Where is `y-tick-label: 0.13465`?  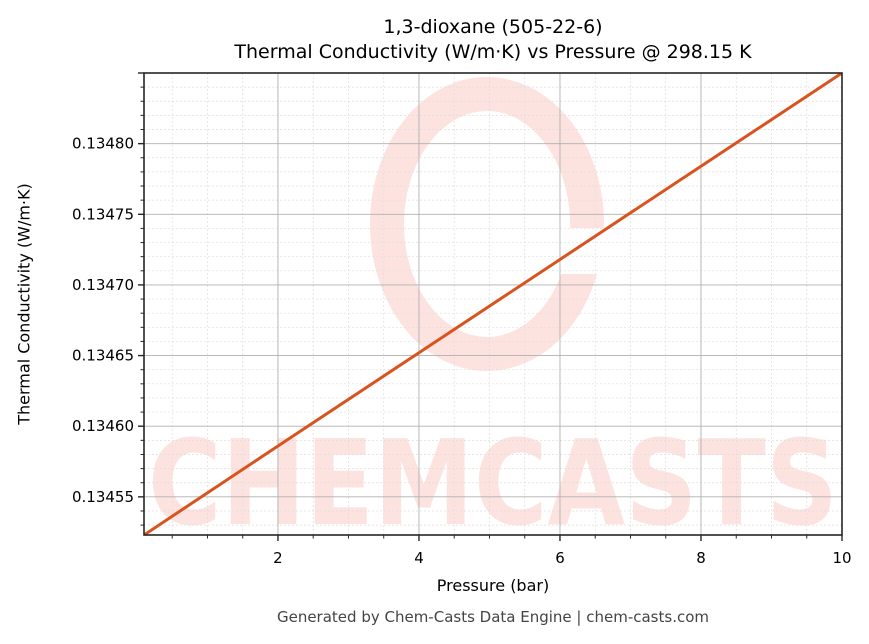
y-tick-label: 0.13465 is located at coordinates (103, 356).